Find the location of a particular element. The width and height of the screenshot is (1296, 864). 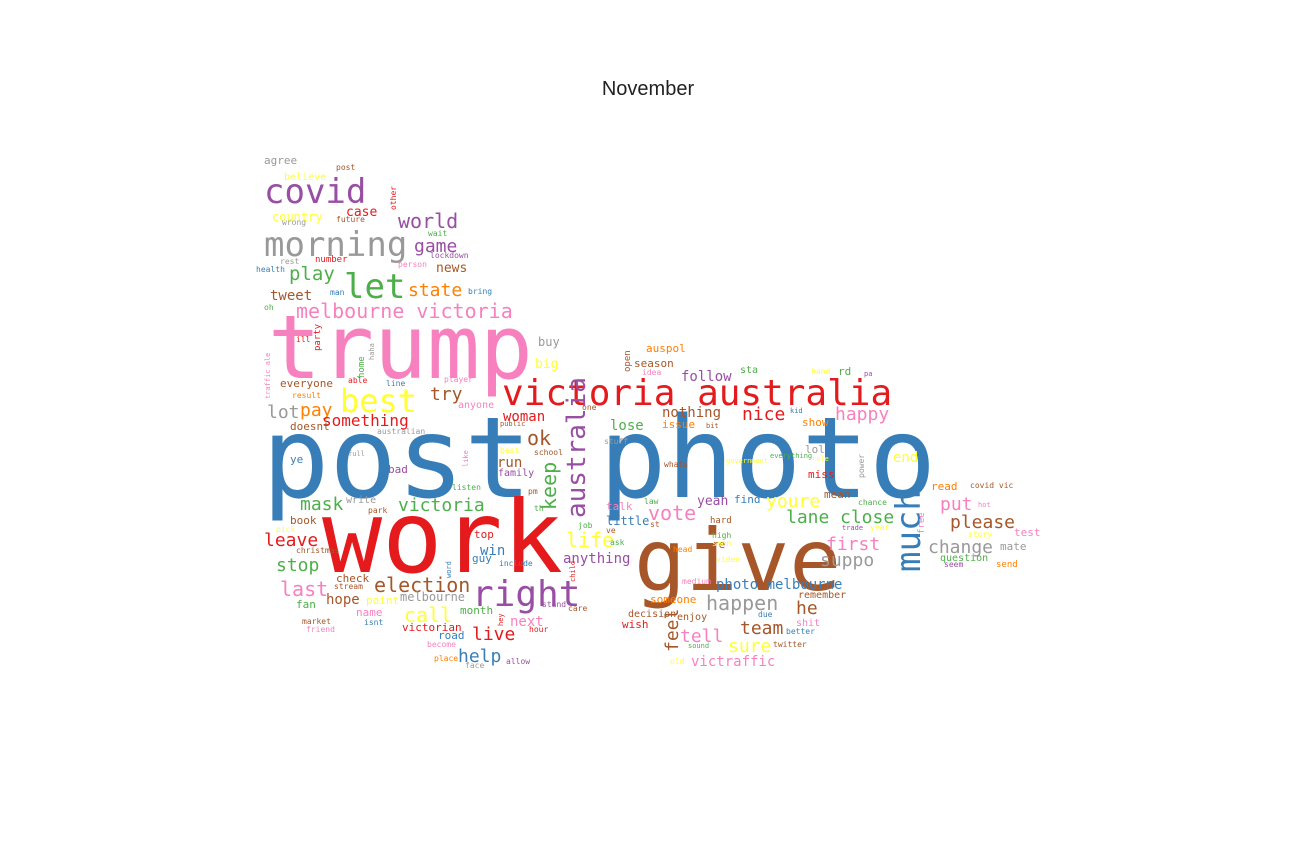

cloud-word: call is located at coordinates (428, 615).